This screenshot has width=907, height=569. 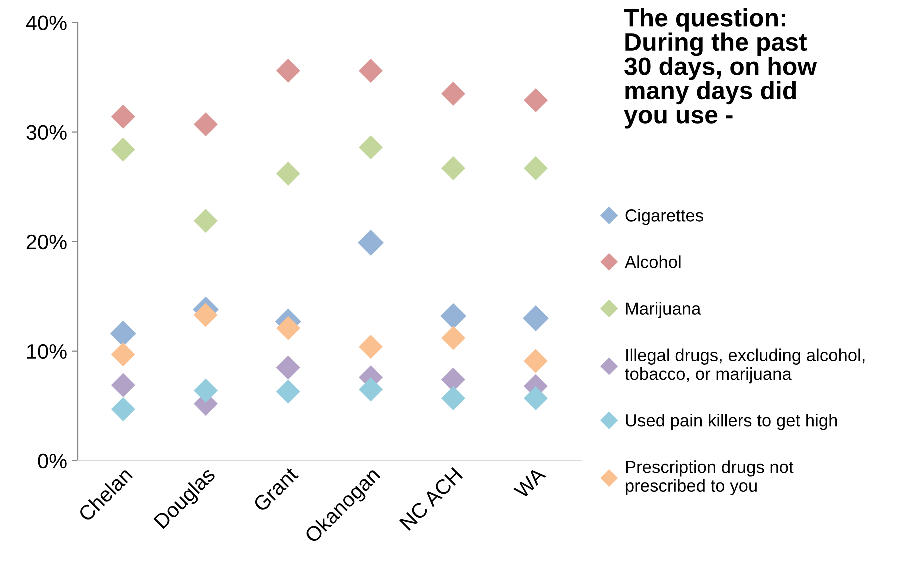 What do you see at coordinates (721, 68) in the screenshot?
I see `text: The question: During the past 30 days, on how many days did you use -` at bounding box center [721, 68].